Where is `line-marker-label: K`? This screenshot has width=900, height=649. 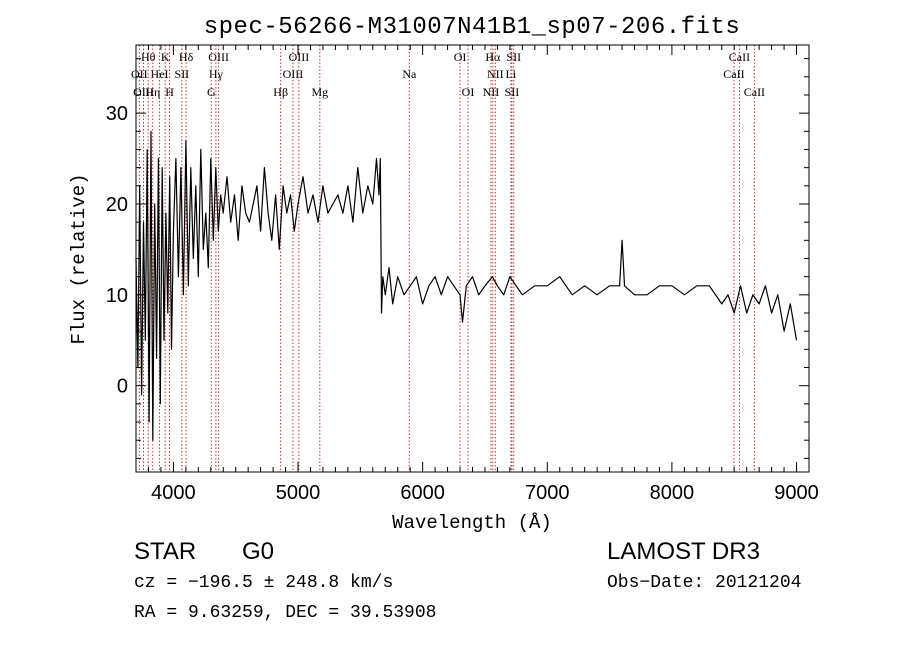 line-marker-label: K is located at coordinates (165, 57).